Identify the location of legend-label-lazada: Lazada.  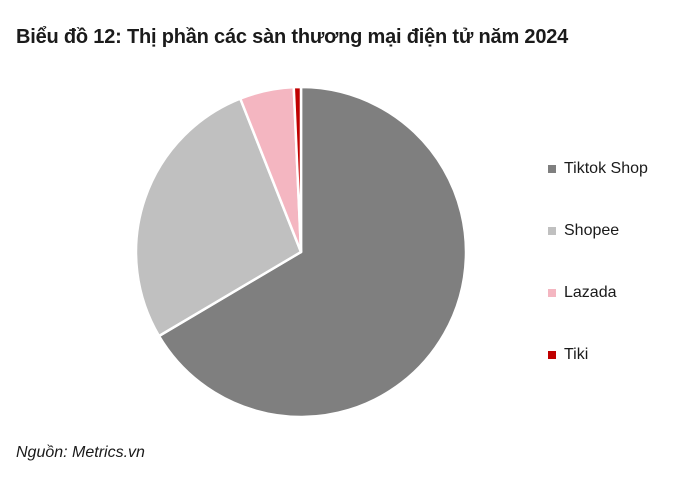
(590, 292).